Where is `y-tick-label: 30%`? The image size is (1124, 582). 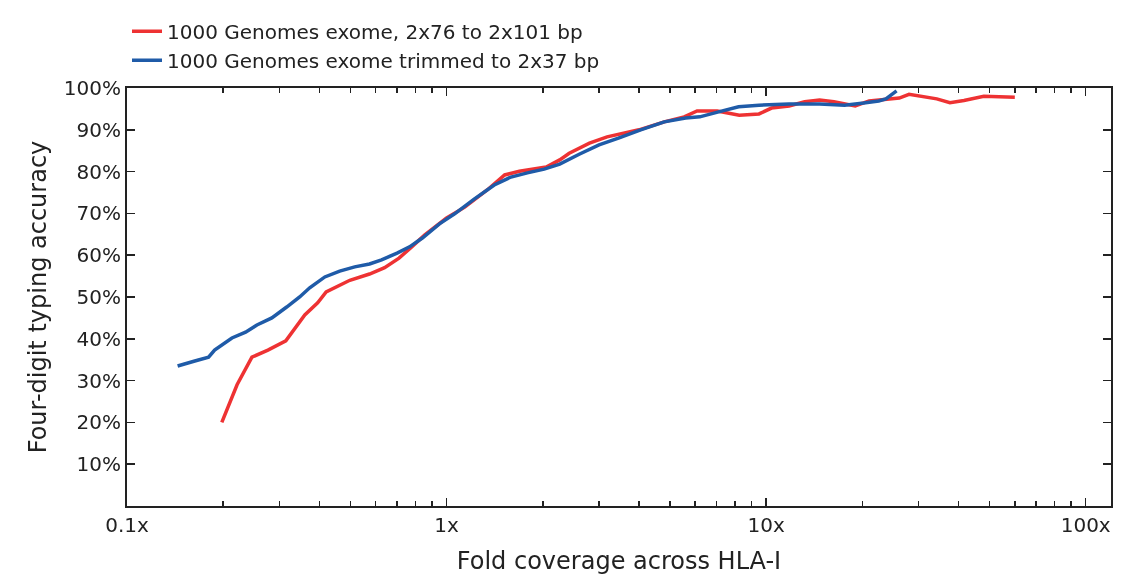 y-tick-label: 30% is located at coordinates (98, 380).